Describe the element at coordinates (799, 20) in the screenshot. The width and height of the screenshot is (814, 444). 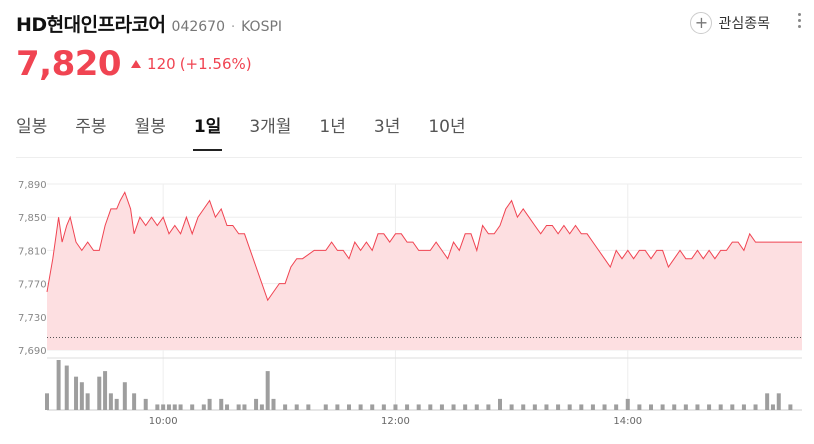
I see `more-options-button` at that location.